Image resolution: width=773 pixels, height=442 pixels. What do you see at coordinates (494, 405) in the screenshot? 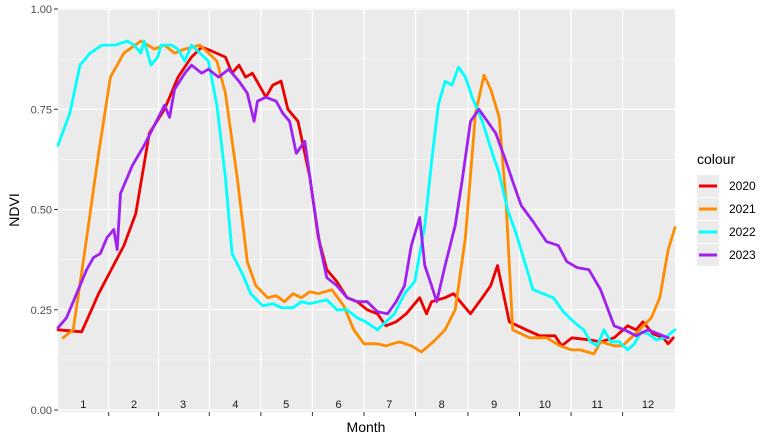
I see `month-label: 9` at bounding box center [494, 405].